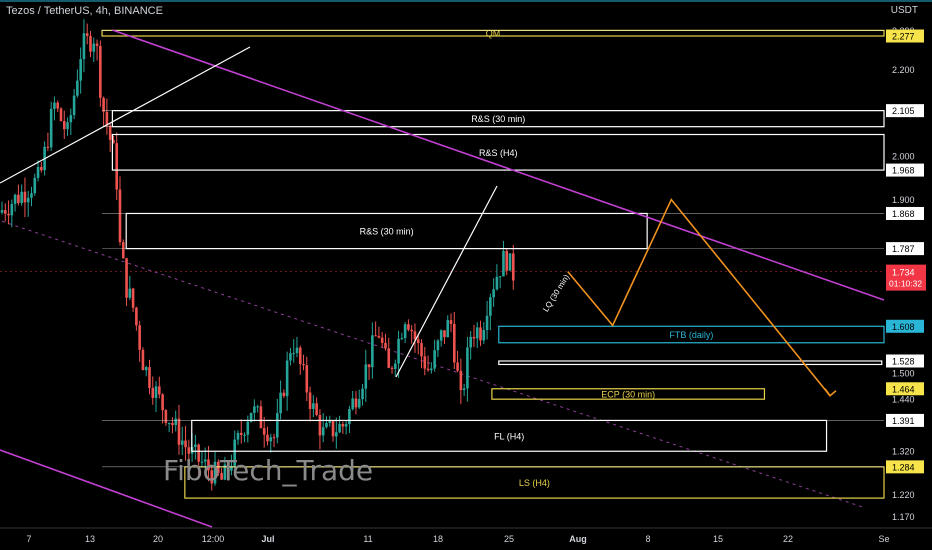  What do you see at coordinates (28, 539) in the screenshot?
I see `time-axis-tick: 7` at bounding box center [28, 539].